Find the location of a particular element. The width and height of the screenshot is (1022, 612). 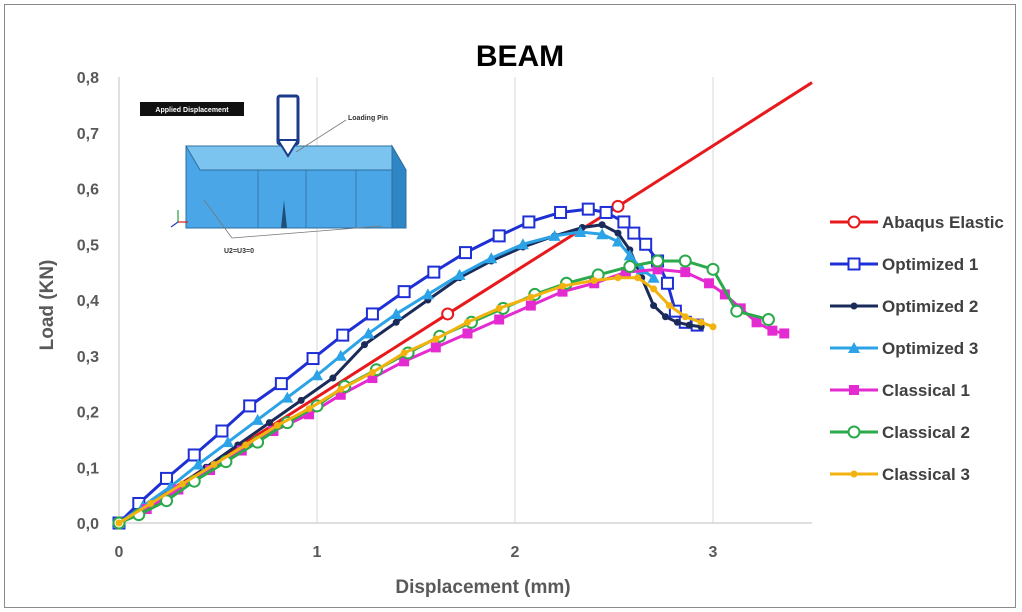

legend-item: Classical 1 is located at coordinates (900, 390).